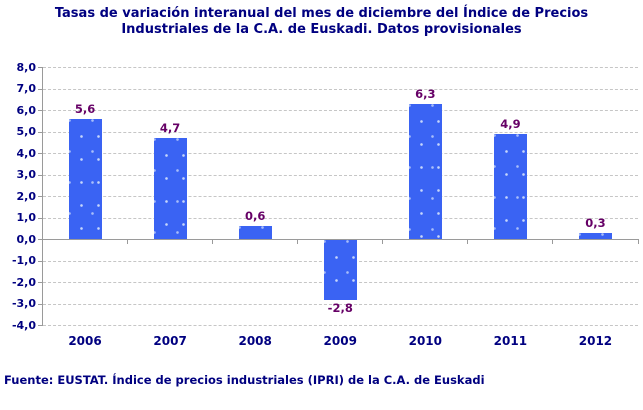 This screenshot has height=410, width=643. Describe the element at coordinates (425, 341) in the screenshot. I see `x-axis-label: 2010` at that location.